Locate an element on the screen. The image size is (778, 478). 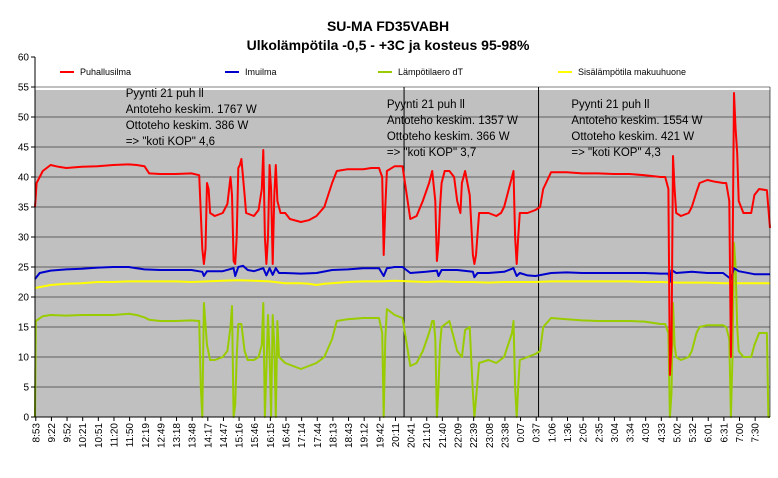
y-tick-label: 40 is located at coordinates (24, 178).